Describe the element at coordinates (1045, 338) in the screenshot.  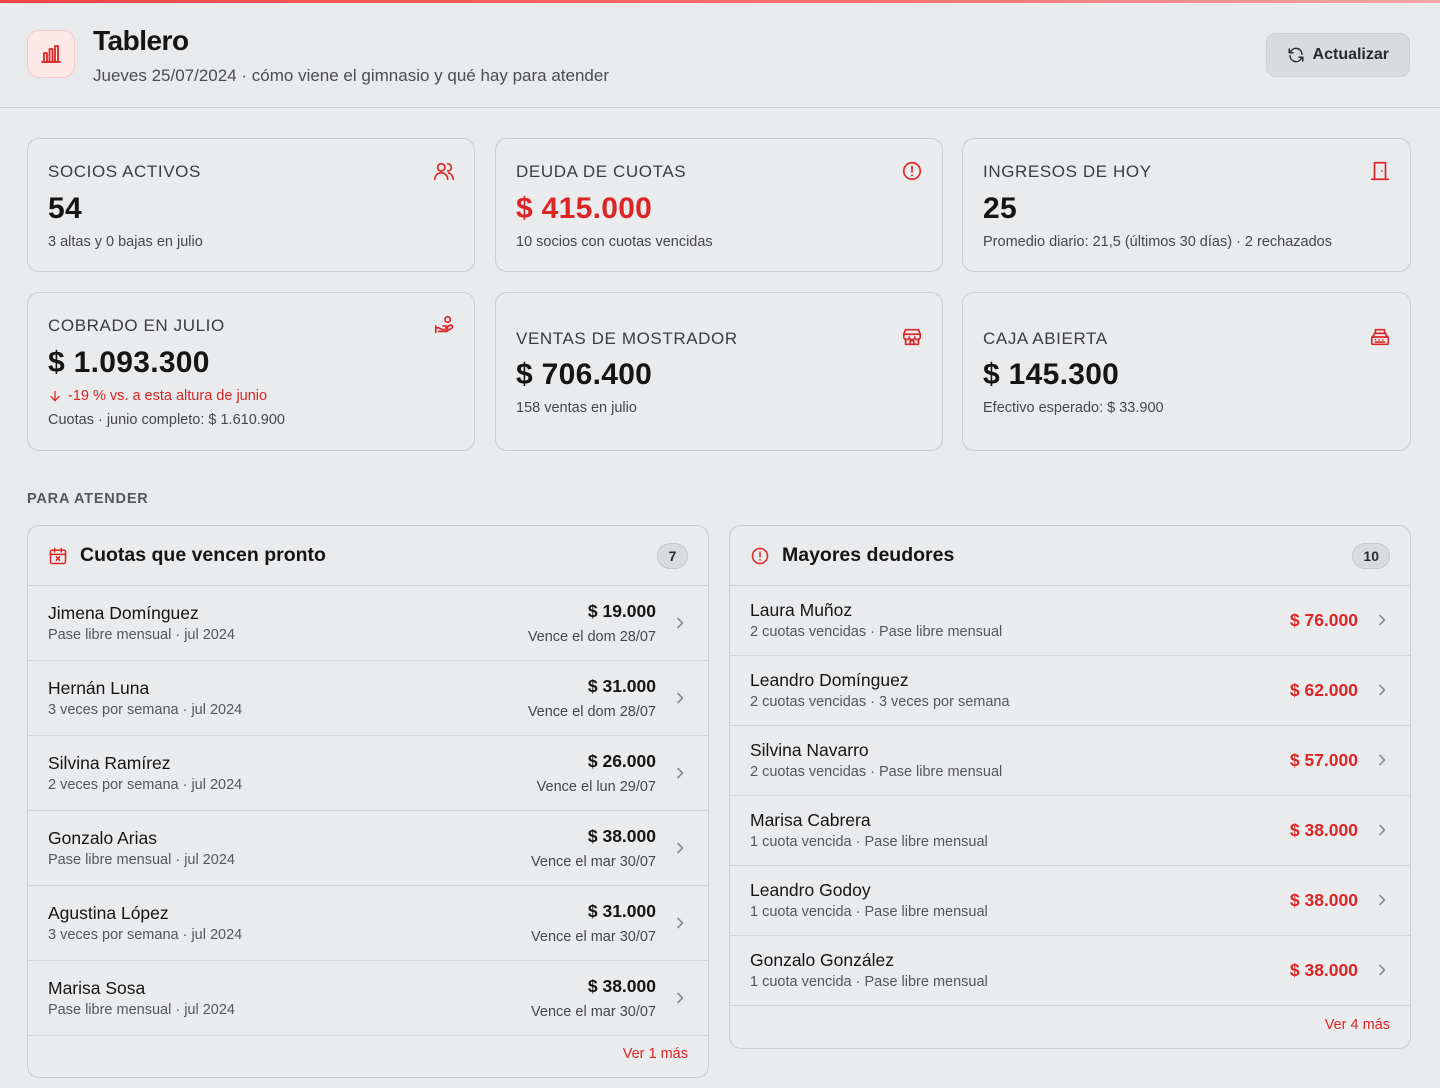
I see `kpi-label: CAJA ABIERTA` at that location.